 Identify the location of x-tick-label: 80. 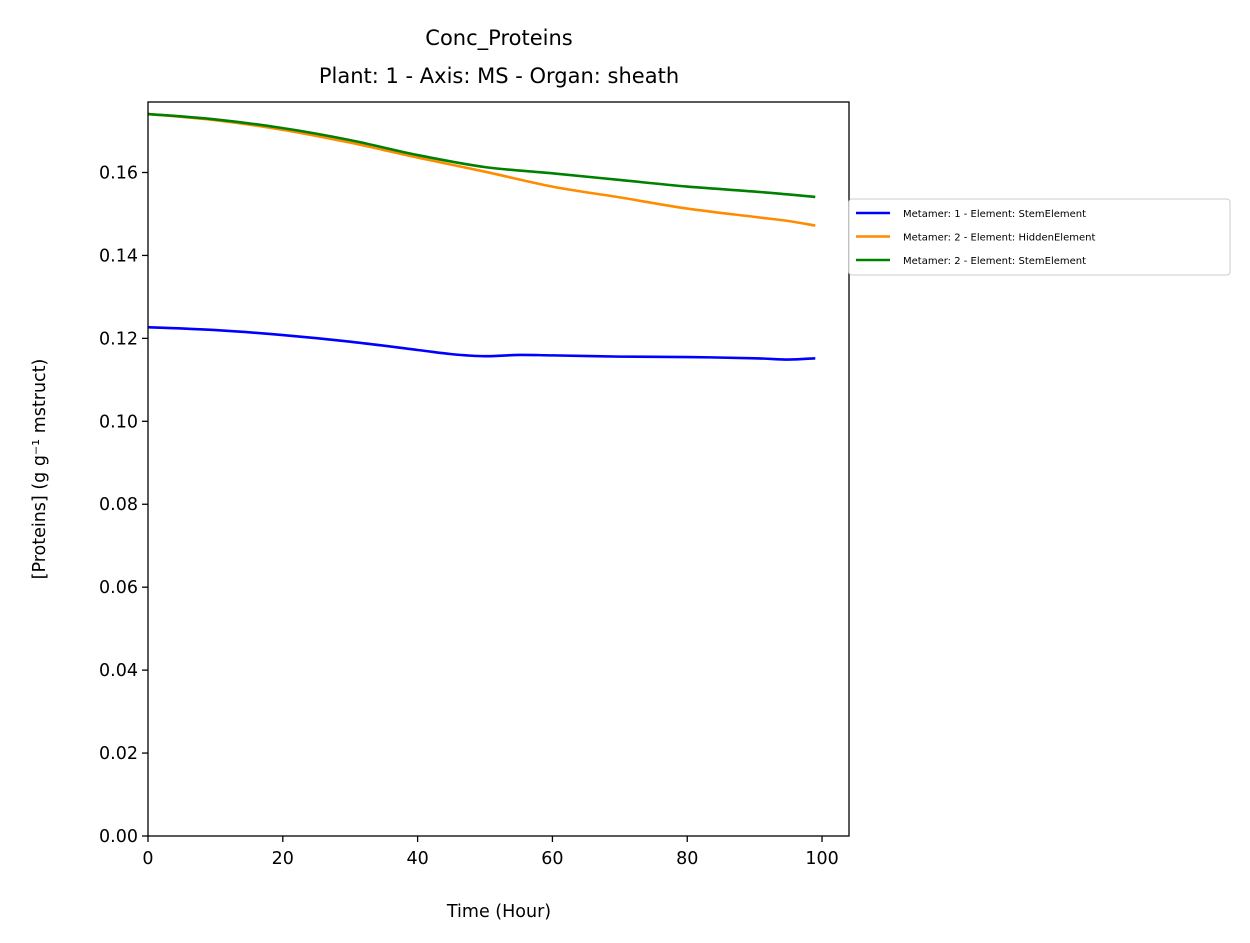
(687, 859).